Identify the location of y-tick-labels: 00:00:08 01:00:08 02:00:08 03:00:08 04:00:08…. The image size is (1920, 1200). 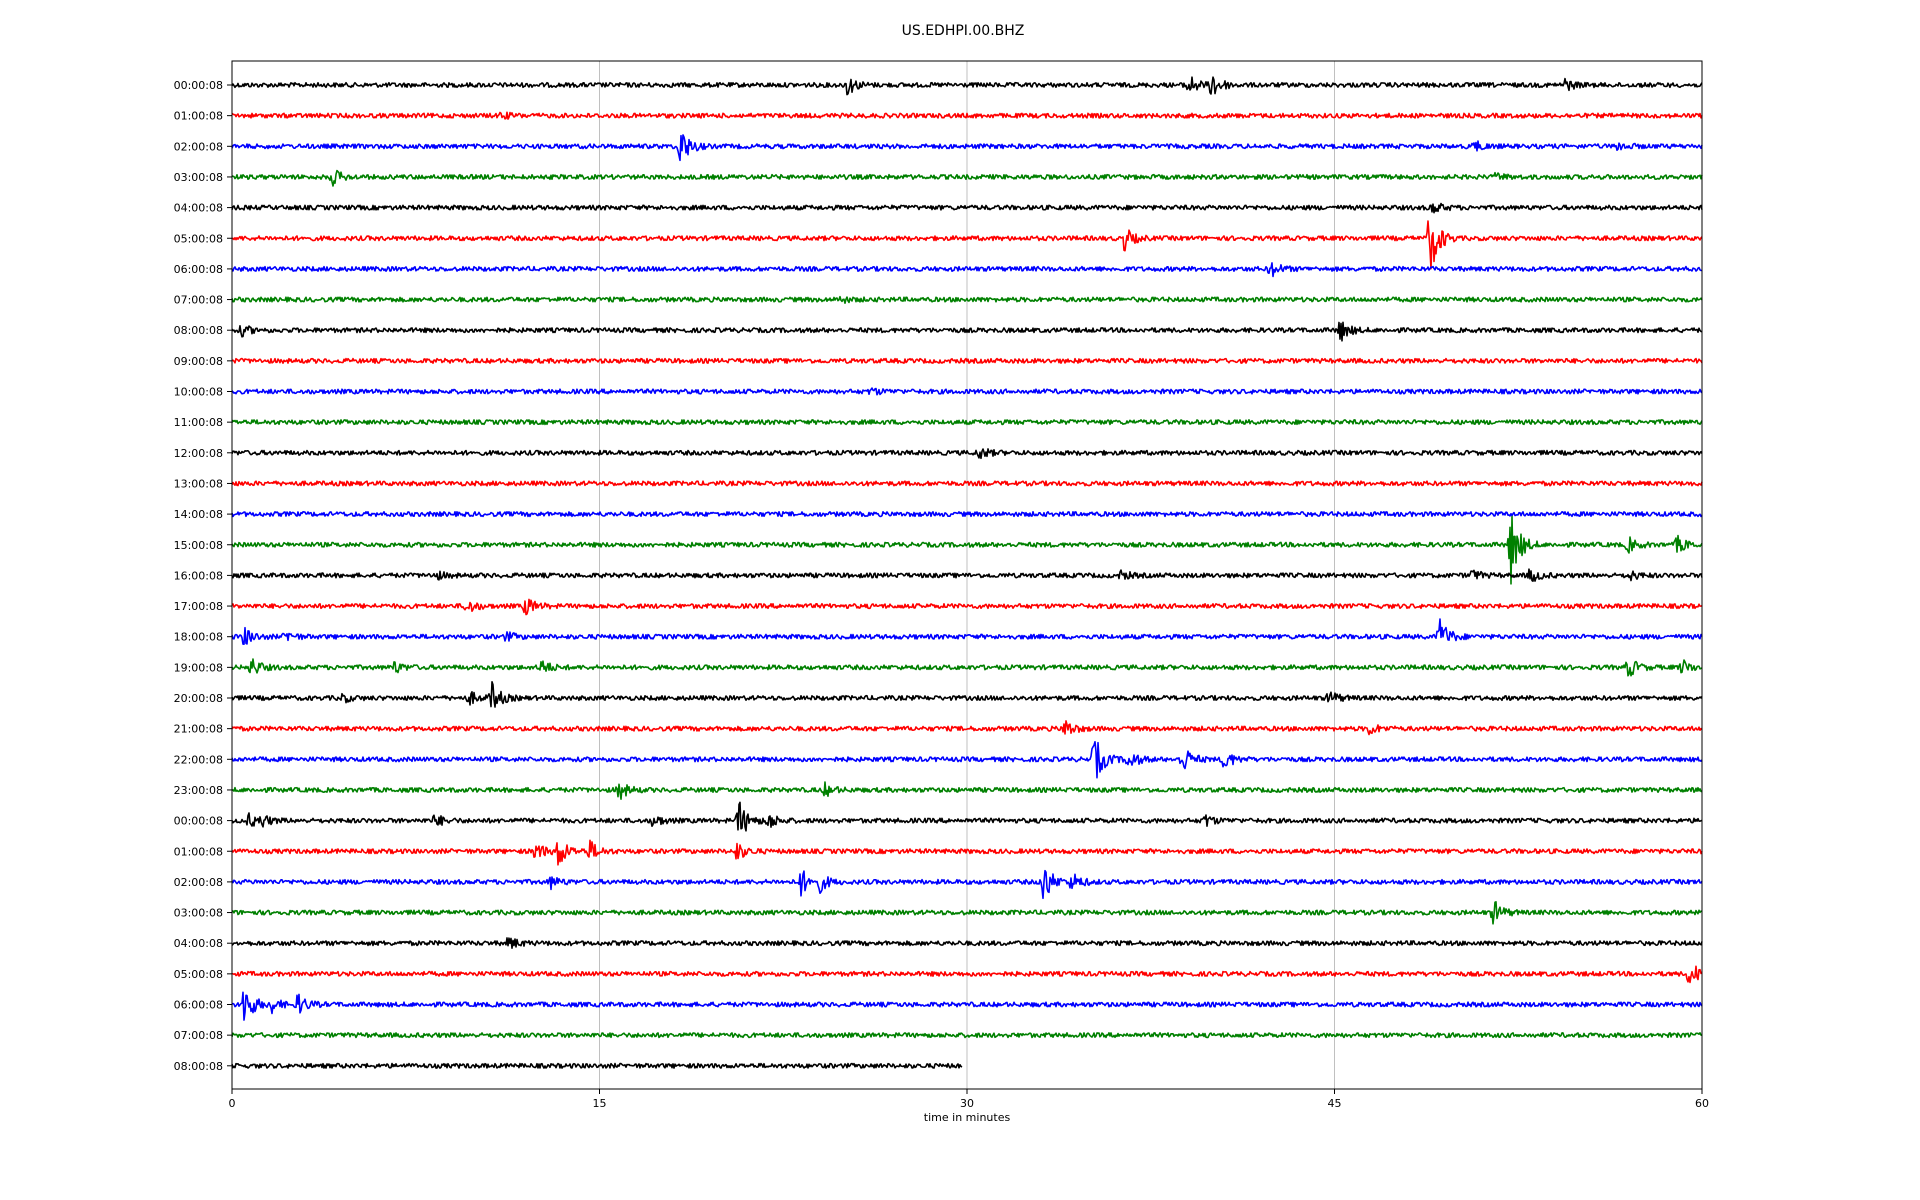
(203, 576).